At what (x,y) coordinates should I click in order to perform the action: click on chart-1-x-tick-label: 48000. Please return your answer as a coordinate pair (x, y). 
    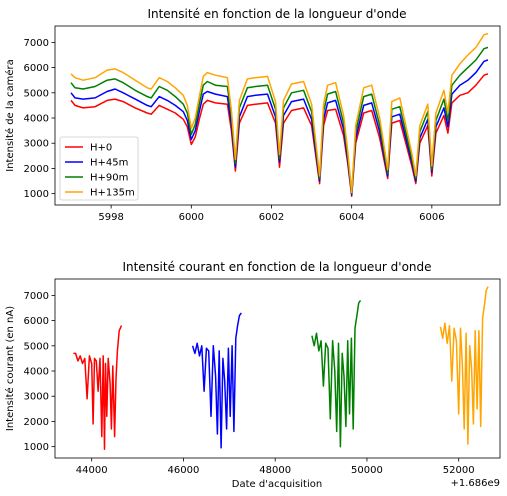
    Looking at the image, I should click on (275, 470).